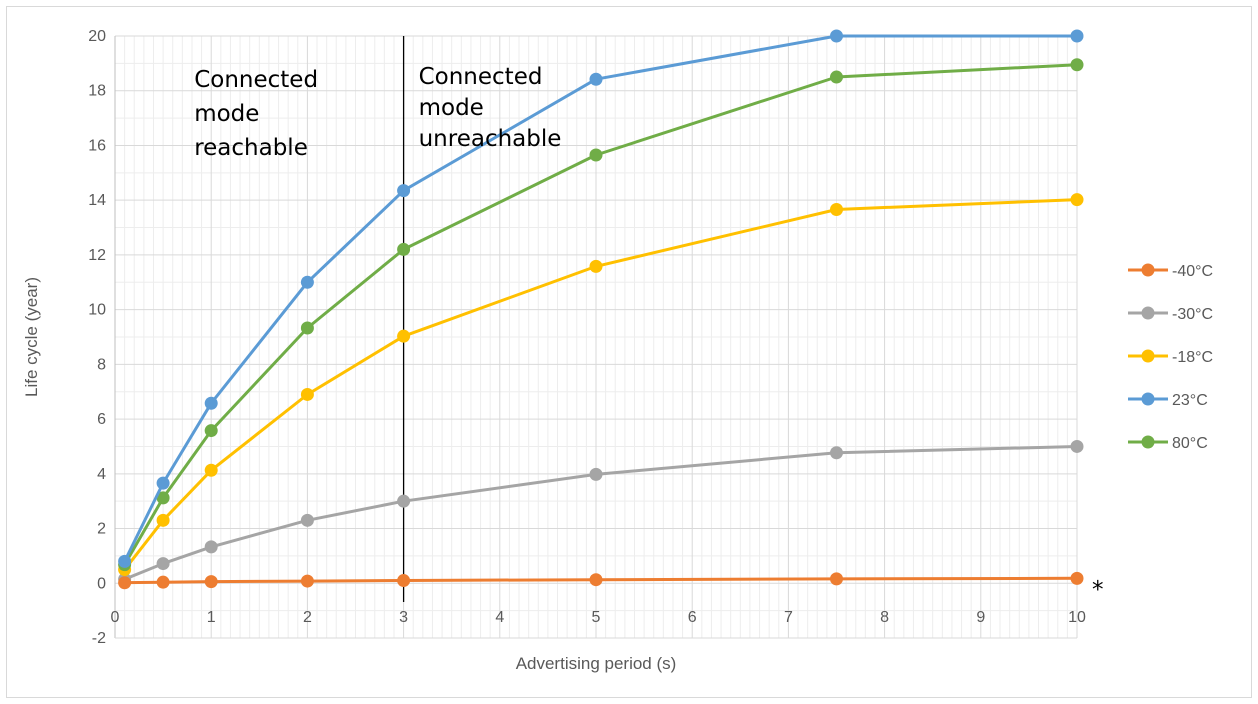 Image resolution: width=1258 pixels, height=704 pixels. What do you see at coordinates (97, 255) in the screenshot?
I see `y-tick-label: 12` at bounding box center [97, 255].